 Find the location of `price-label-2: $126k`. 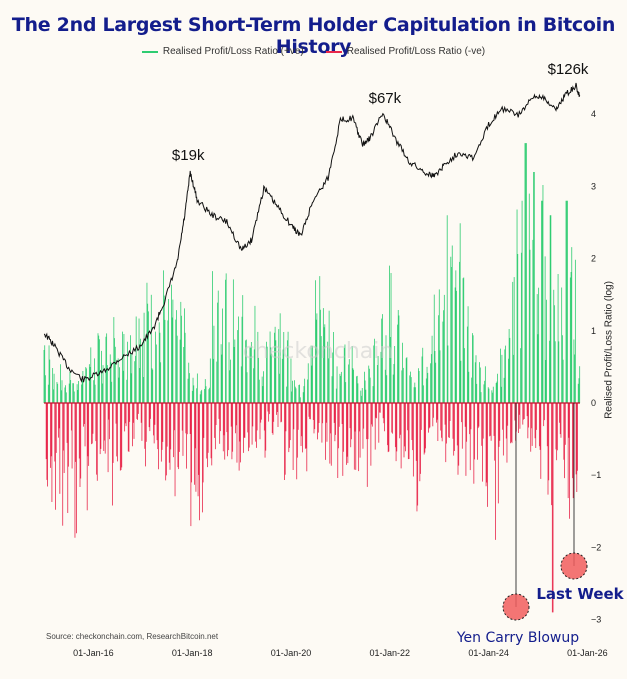

price-label-2: $126k is located at coordinates (568, 69).